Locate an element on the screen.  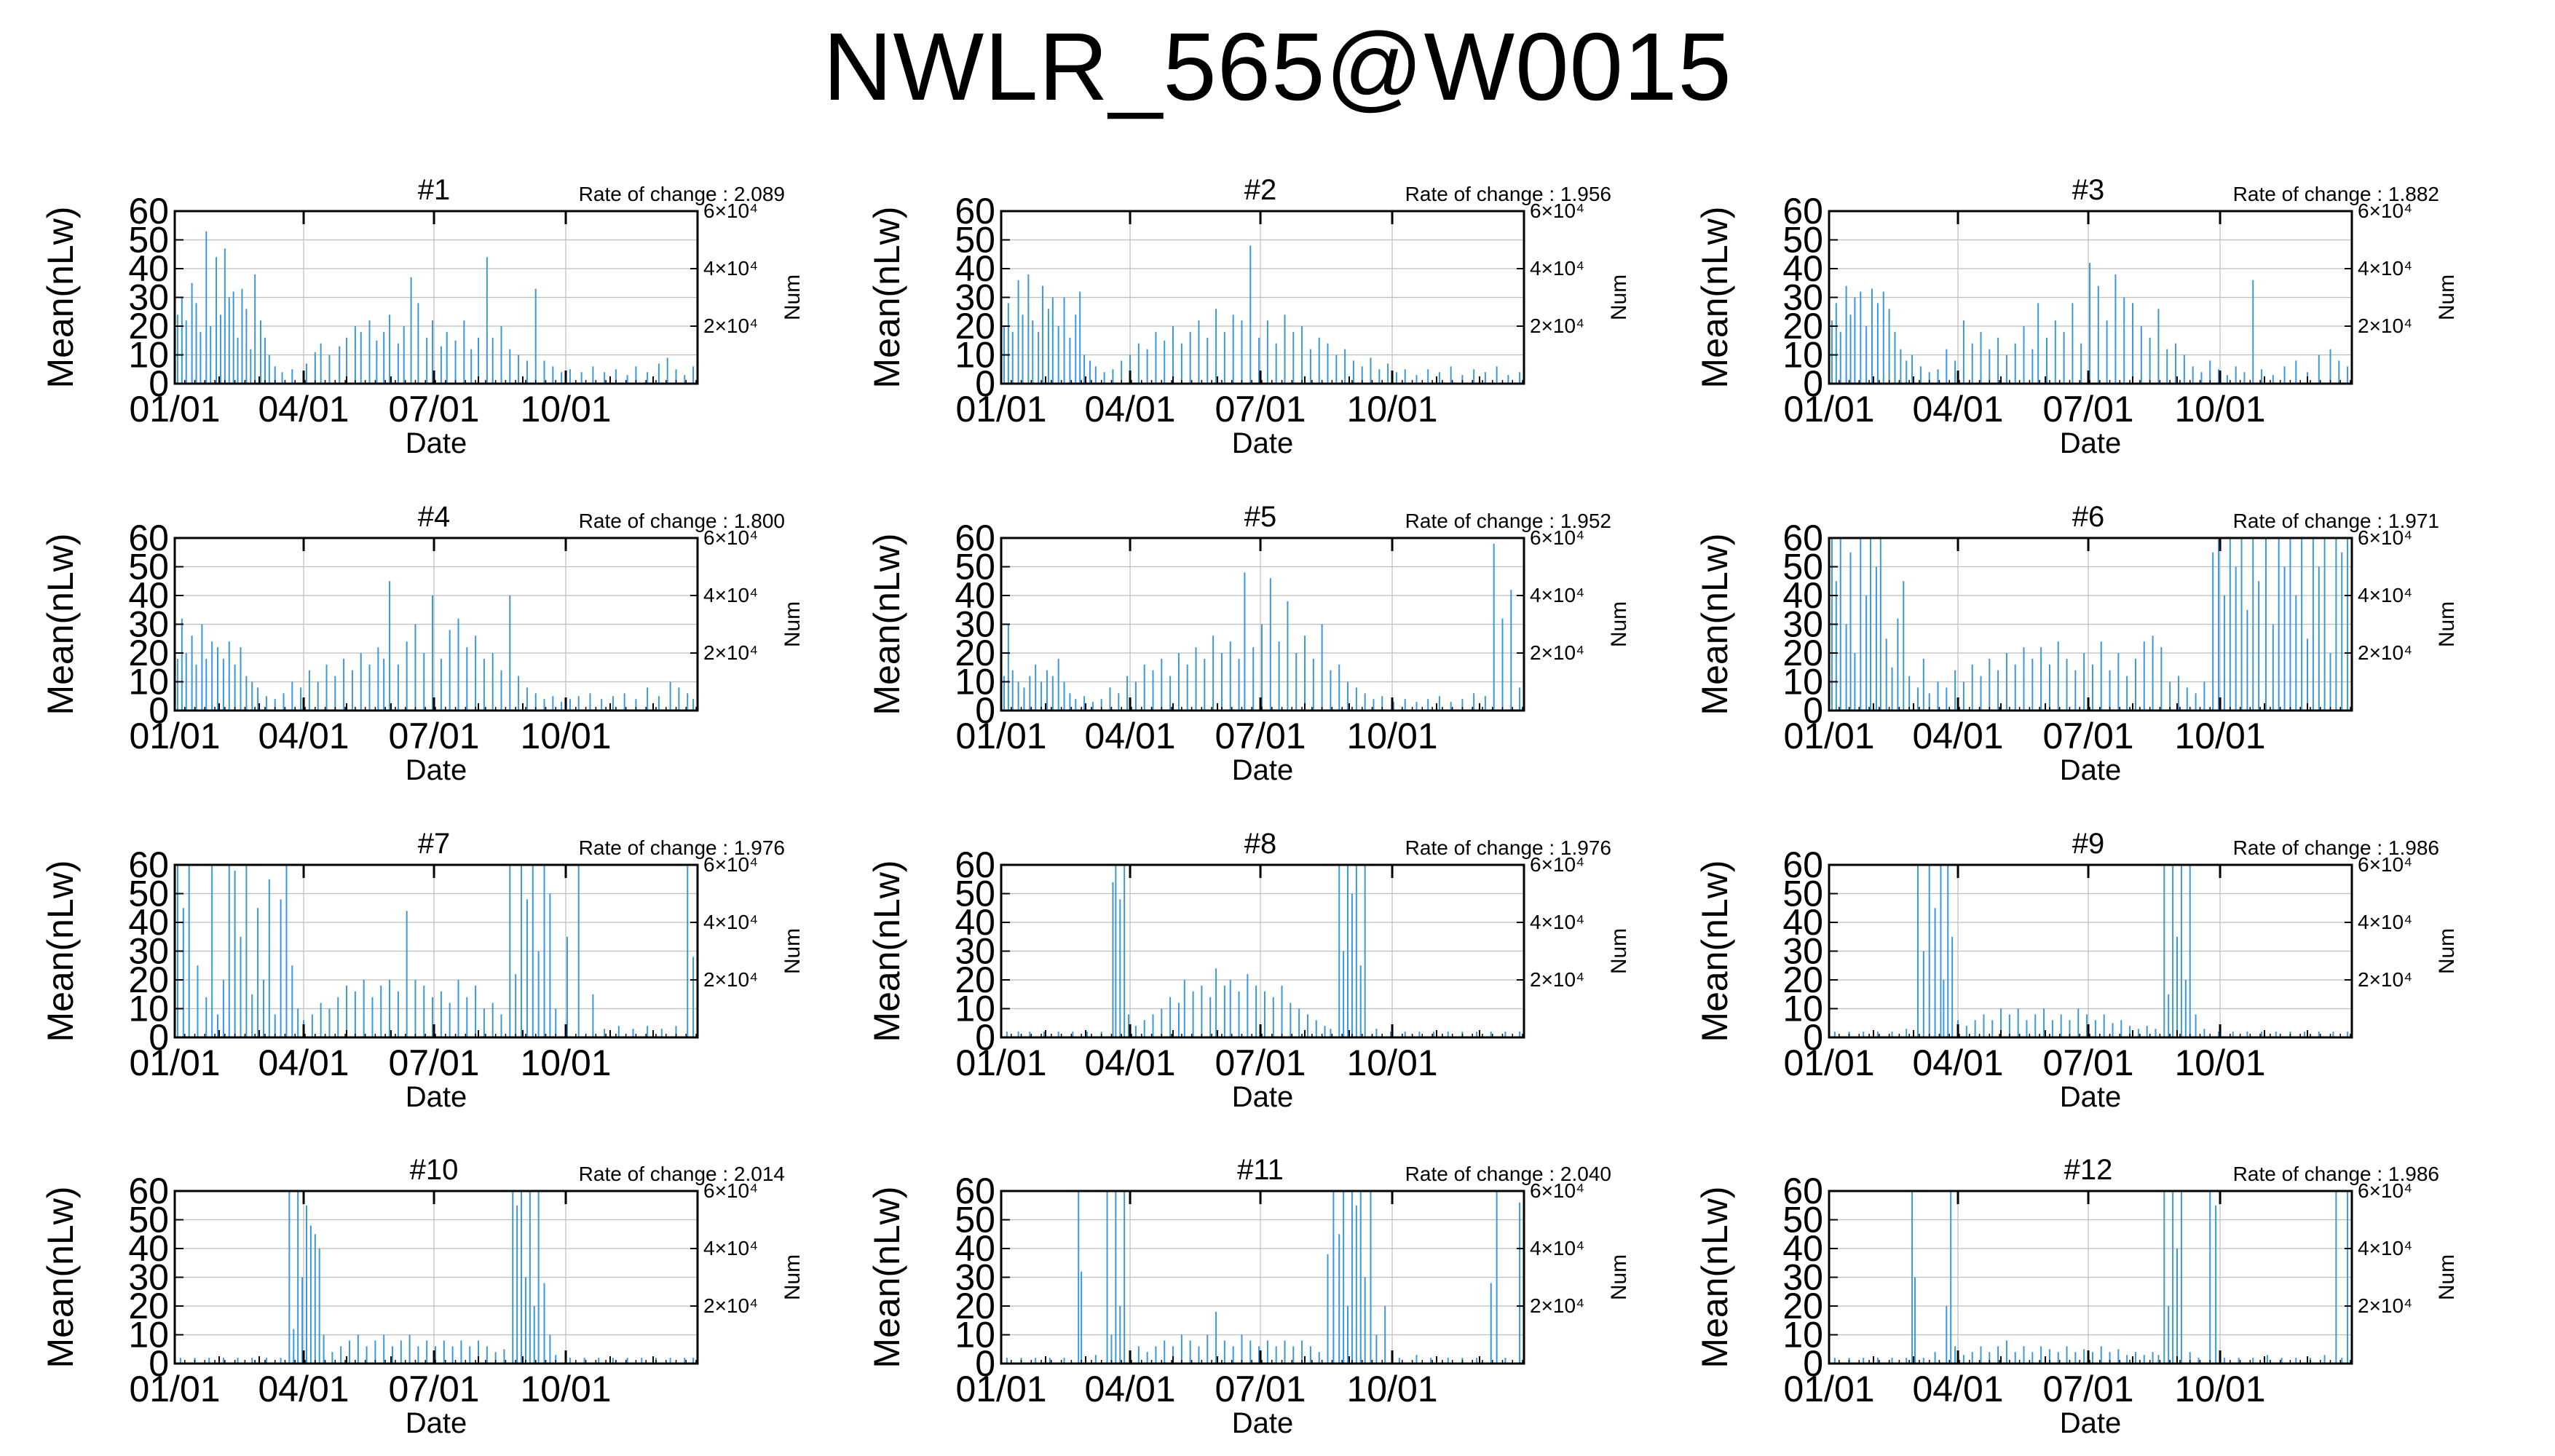
panel-title: #8 is located at coordinates (1260, 844).